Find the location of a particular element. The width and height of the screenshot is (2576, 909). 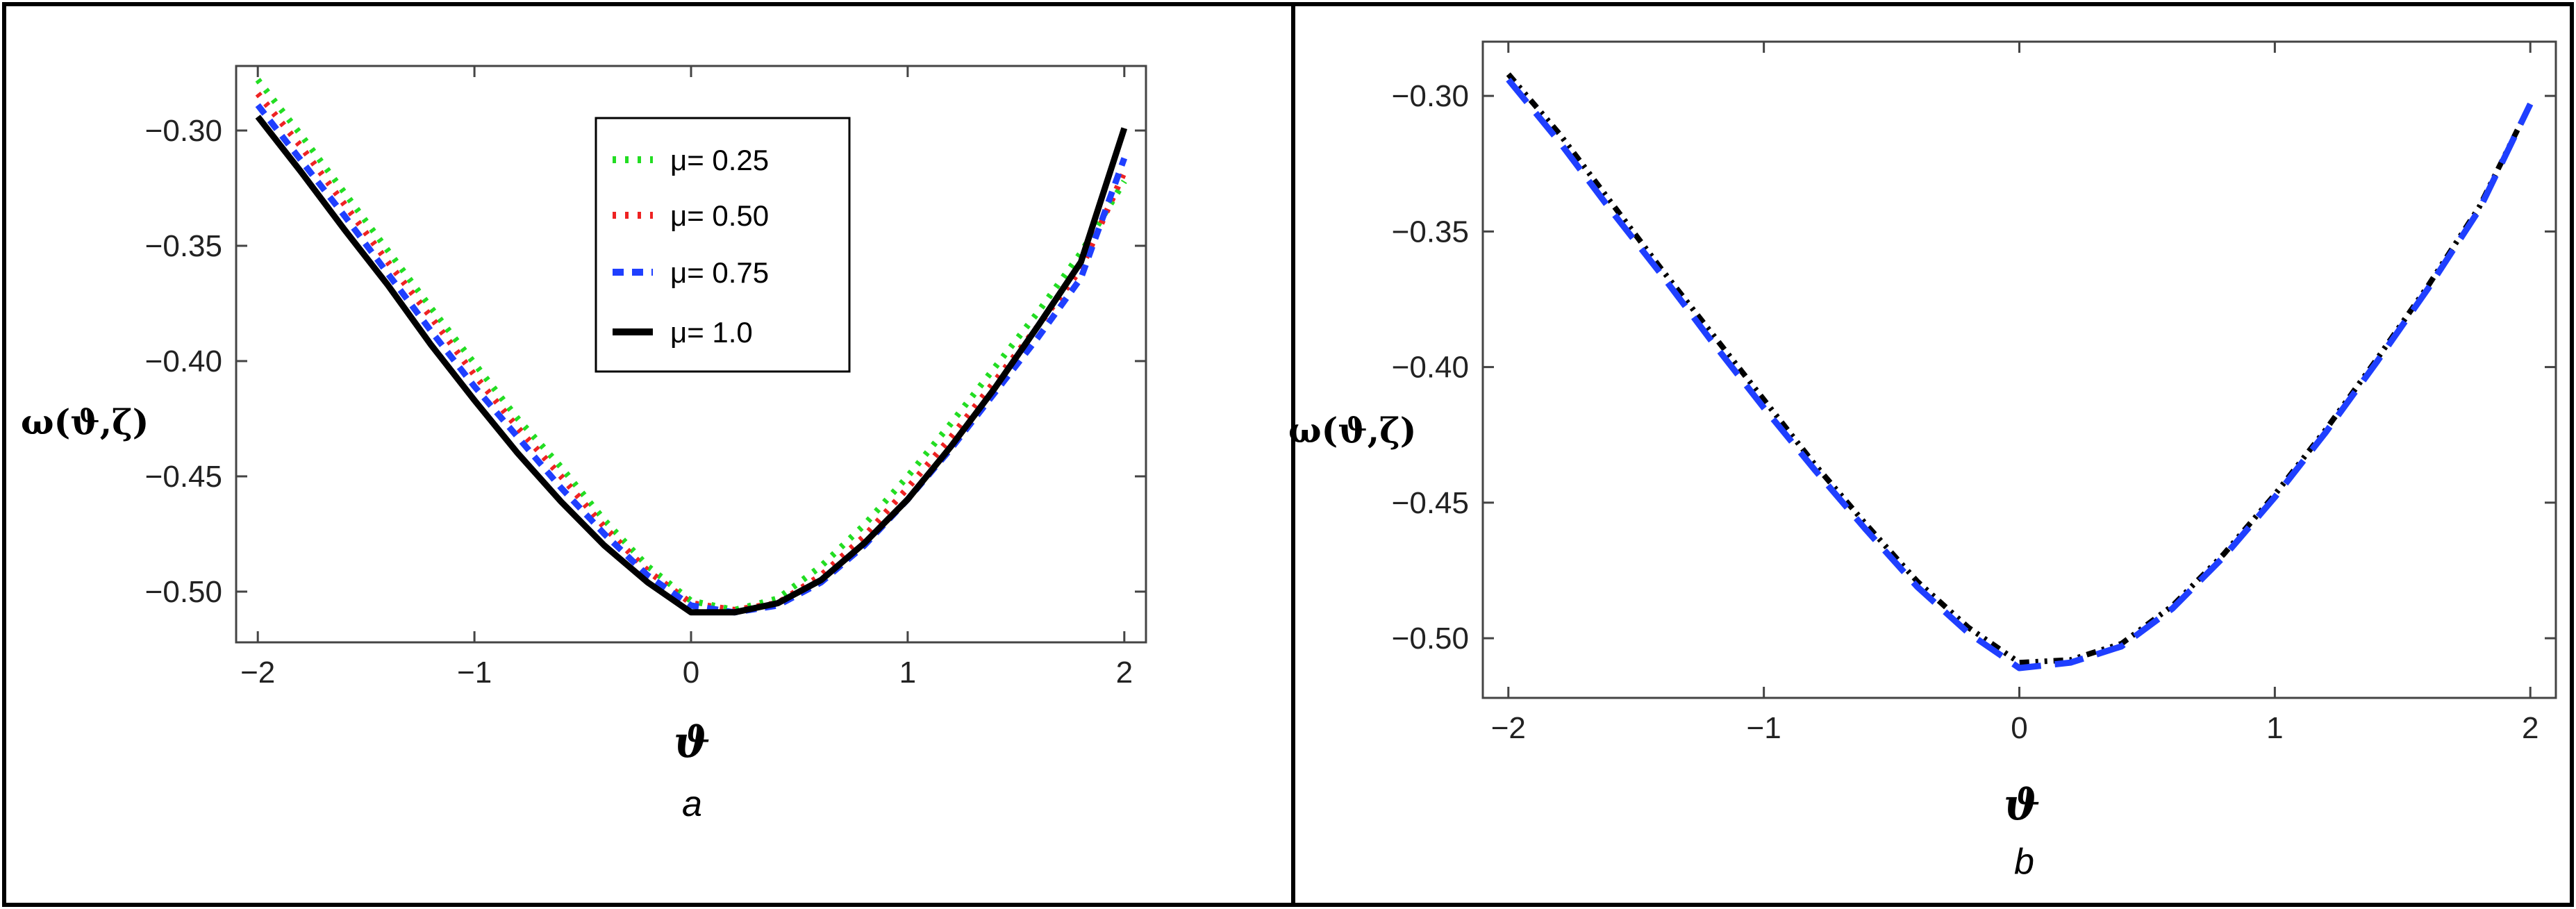

panel-b-x-tick-label: 2 is located at coordinates (2530, 728).